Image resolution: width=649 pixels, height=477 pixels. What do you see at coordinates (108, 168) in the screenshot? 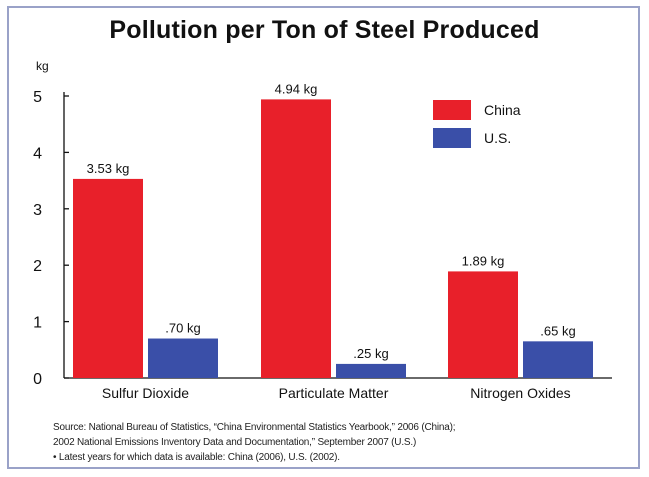
I see `bar-value-label: 3.53 kg` at bounding box center [108, 168].